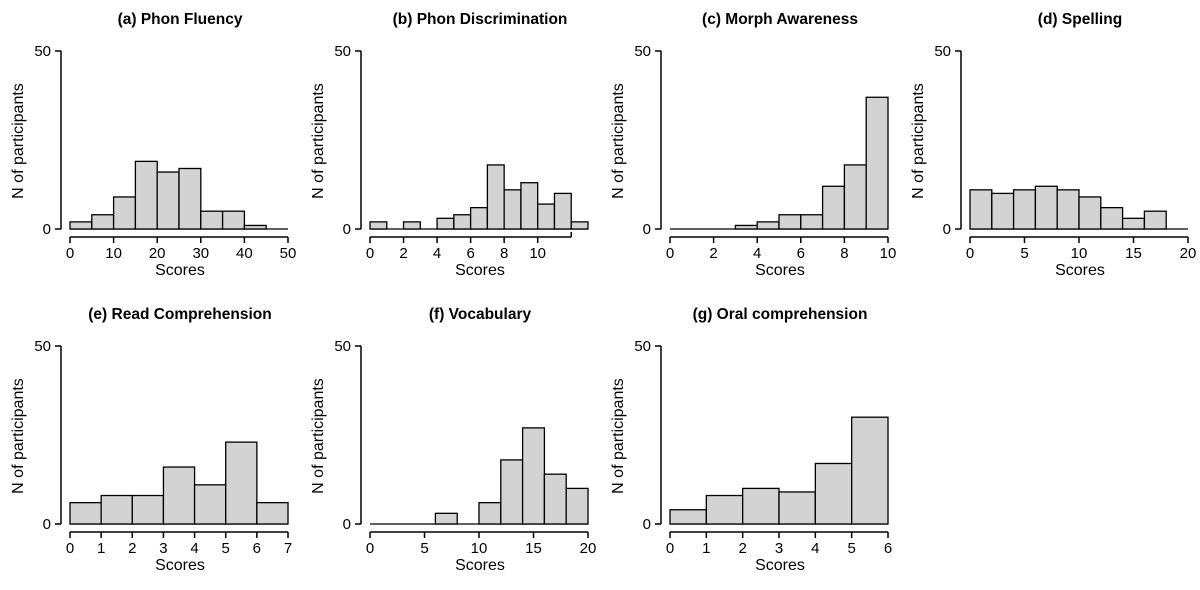  I want to click on panel-title: (g) Oral comprehension, so click(780, 314).